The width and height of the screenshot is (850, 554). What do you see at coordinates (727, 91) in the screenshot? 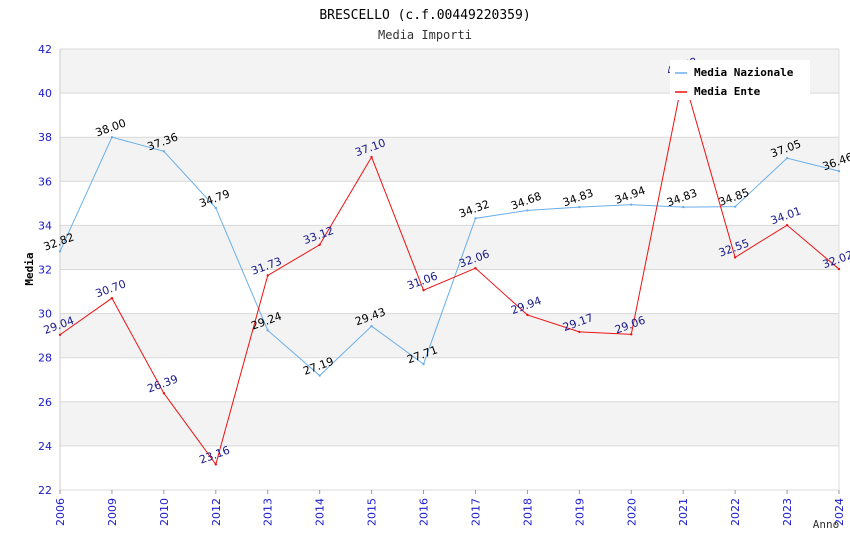
I see `legend-label: Media Ente` at bounding box center [727, 91].